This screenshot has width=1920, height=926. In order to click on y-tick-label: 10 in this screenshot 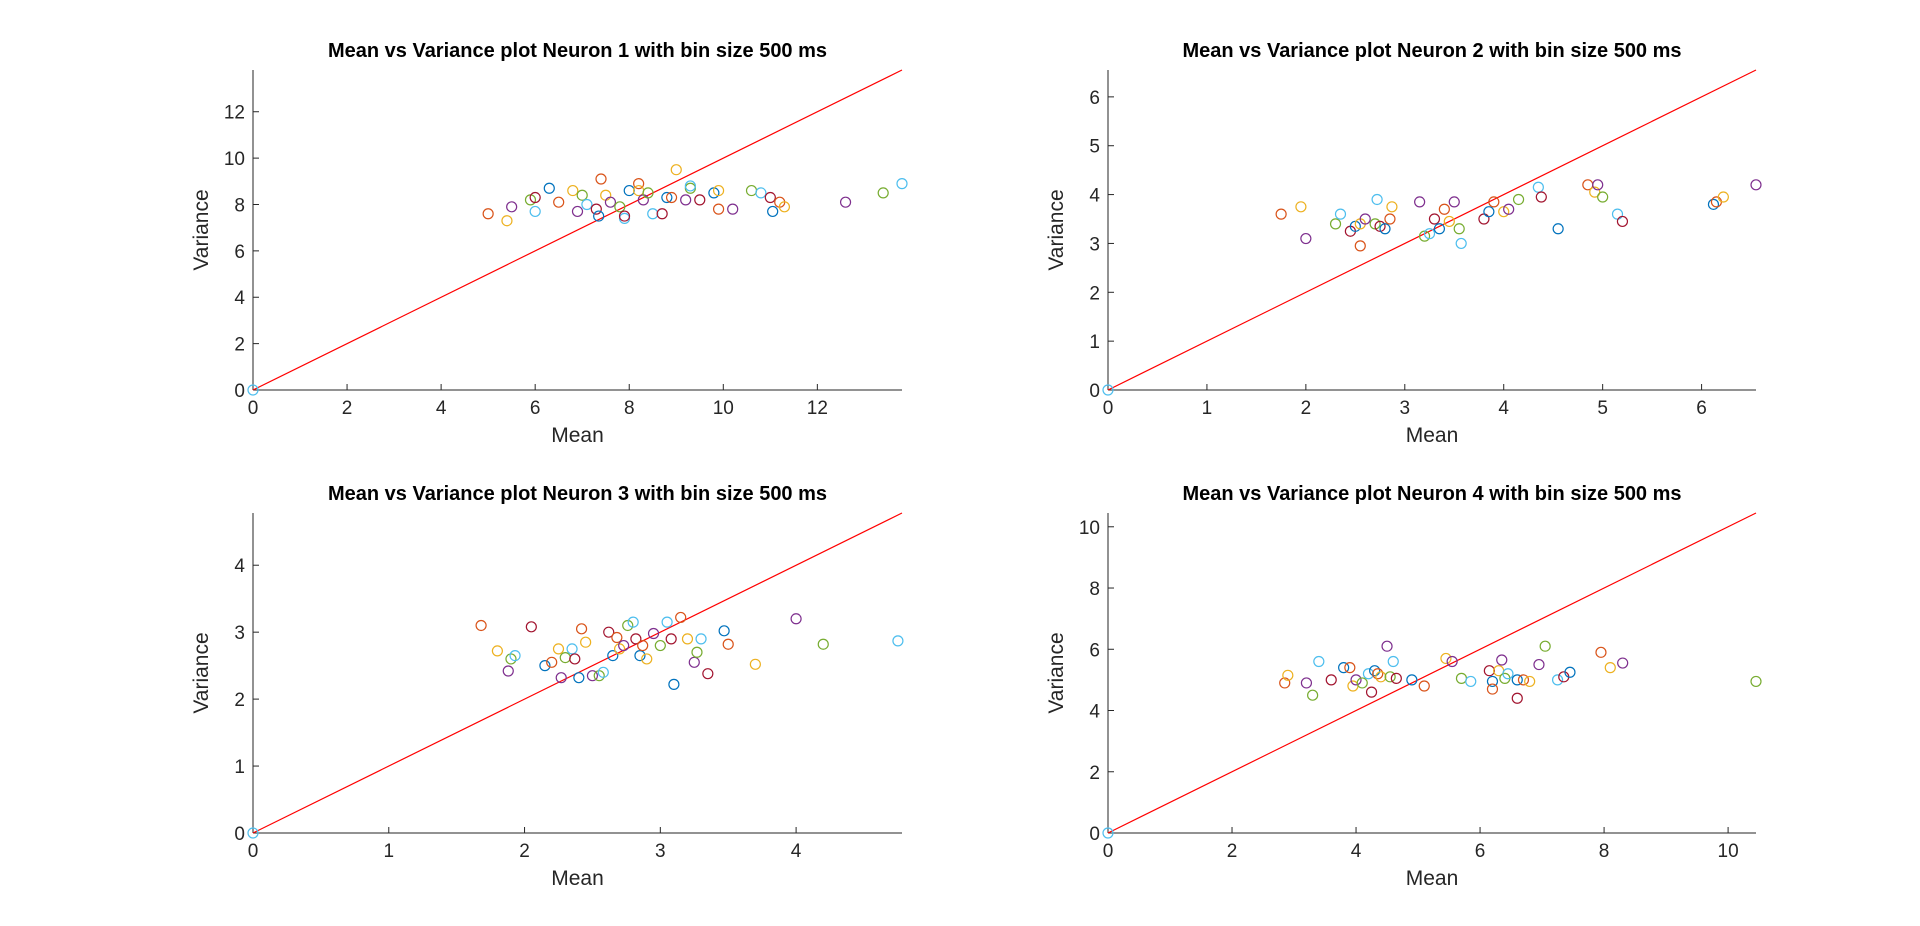, I will do `click(1089, 528)`.